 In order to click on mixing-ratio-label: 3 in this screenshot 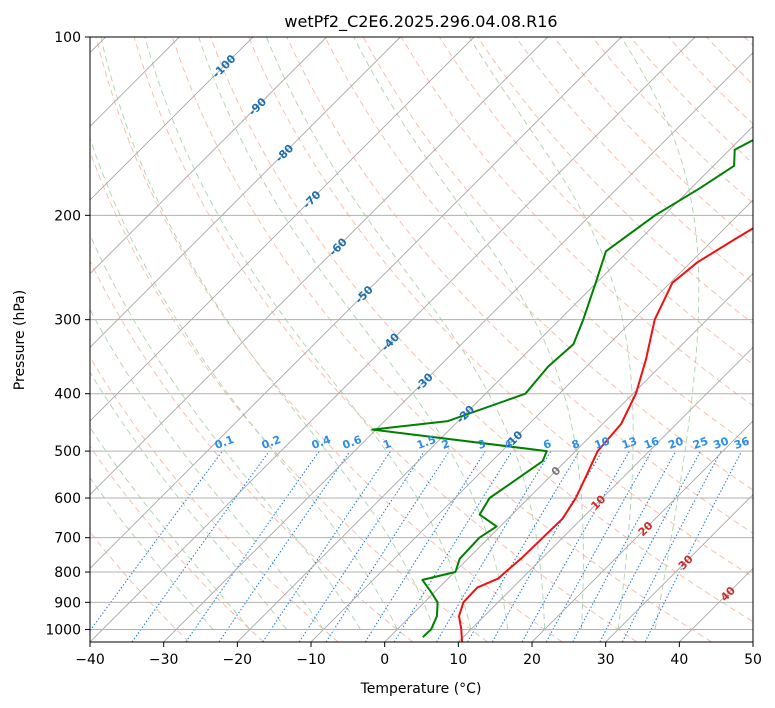, I will do `click(482, 444)`.